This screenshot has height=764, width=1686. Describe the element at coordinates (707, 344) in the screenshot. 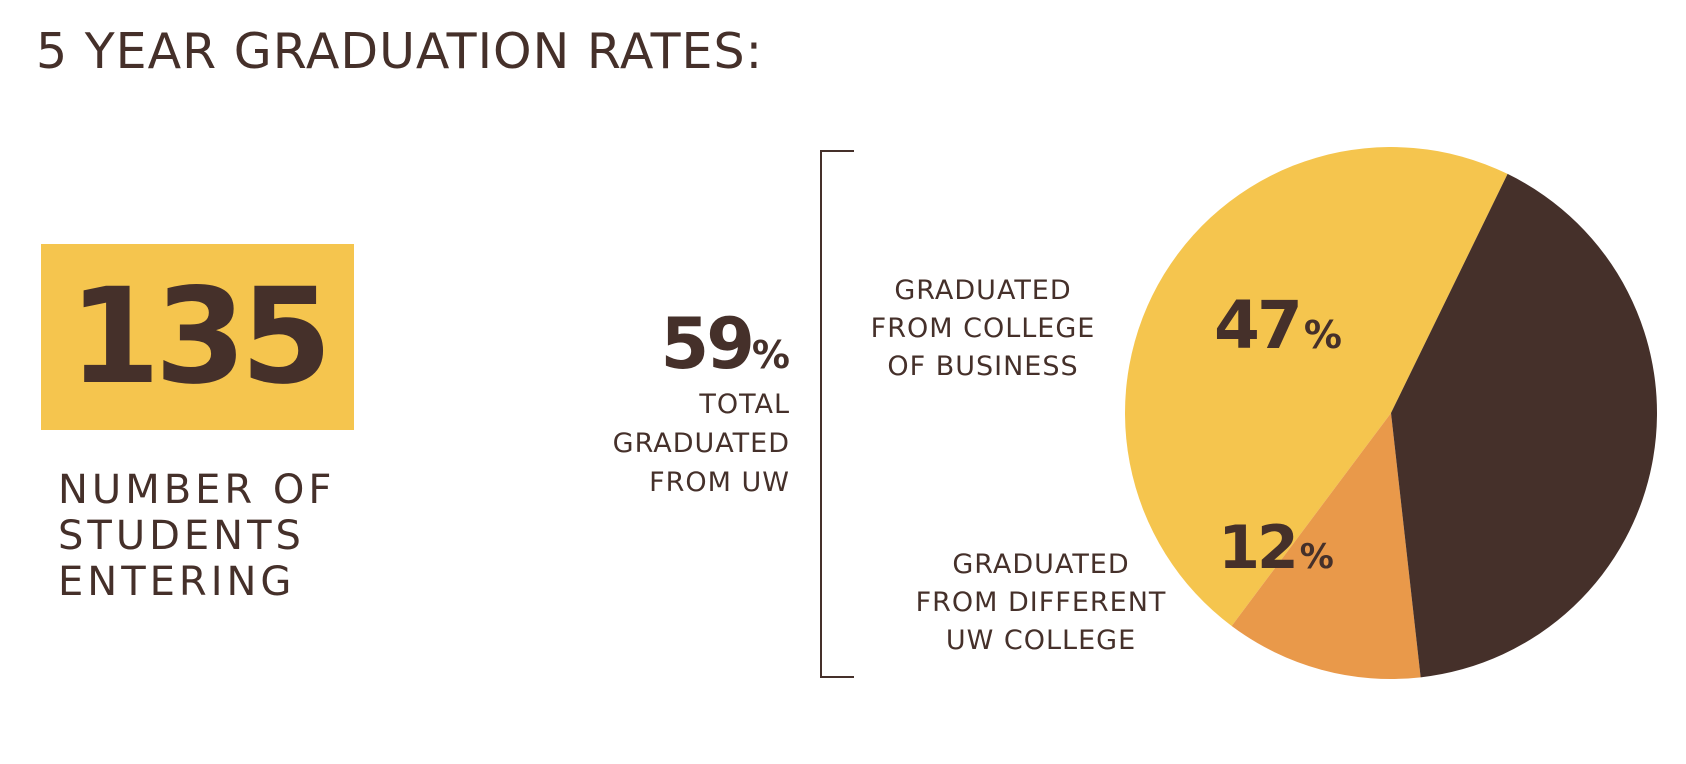

I see `total-graduated-number: 59` at that location.